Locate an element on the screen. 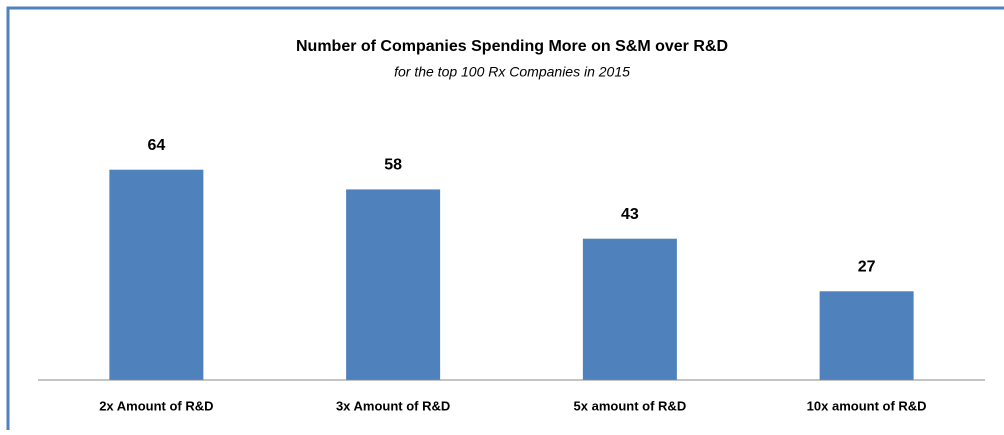 The width and height of the screenshot is (1004, 435). chart-subtitle: for the top 100 Rx Companies in 2015 is located at coordinates (512, 72).